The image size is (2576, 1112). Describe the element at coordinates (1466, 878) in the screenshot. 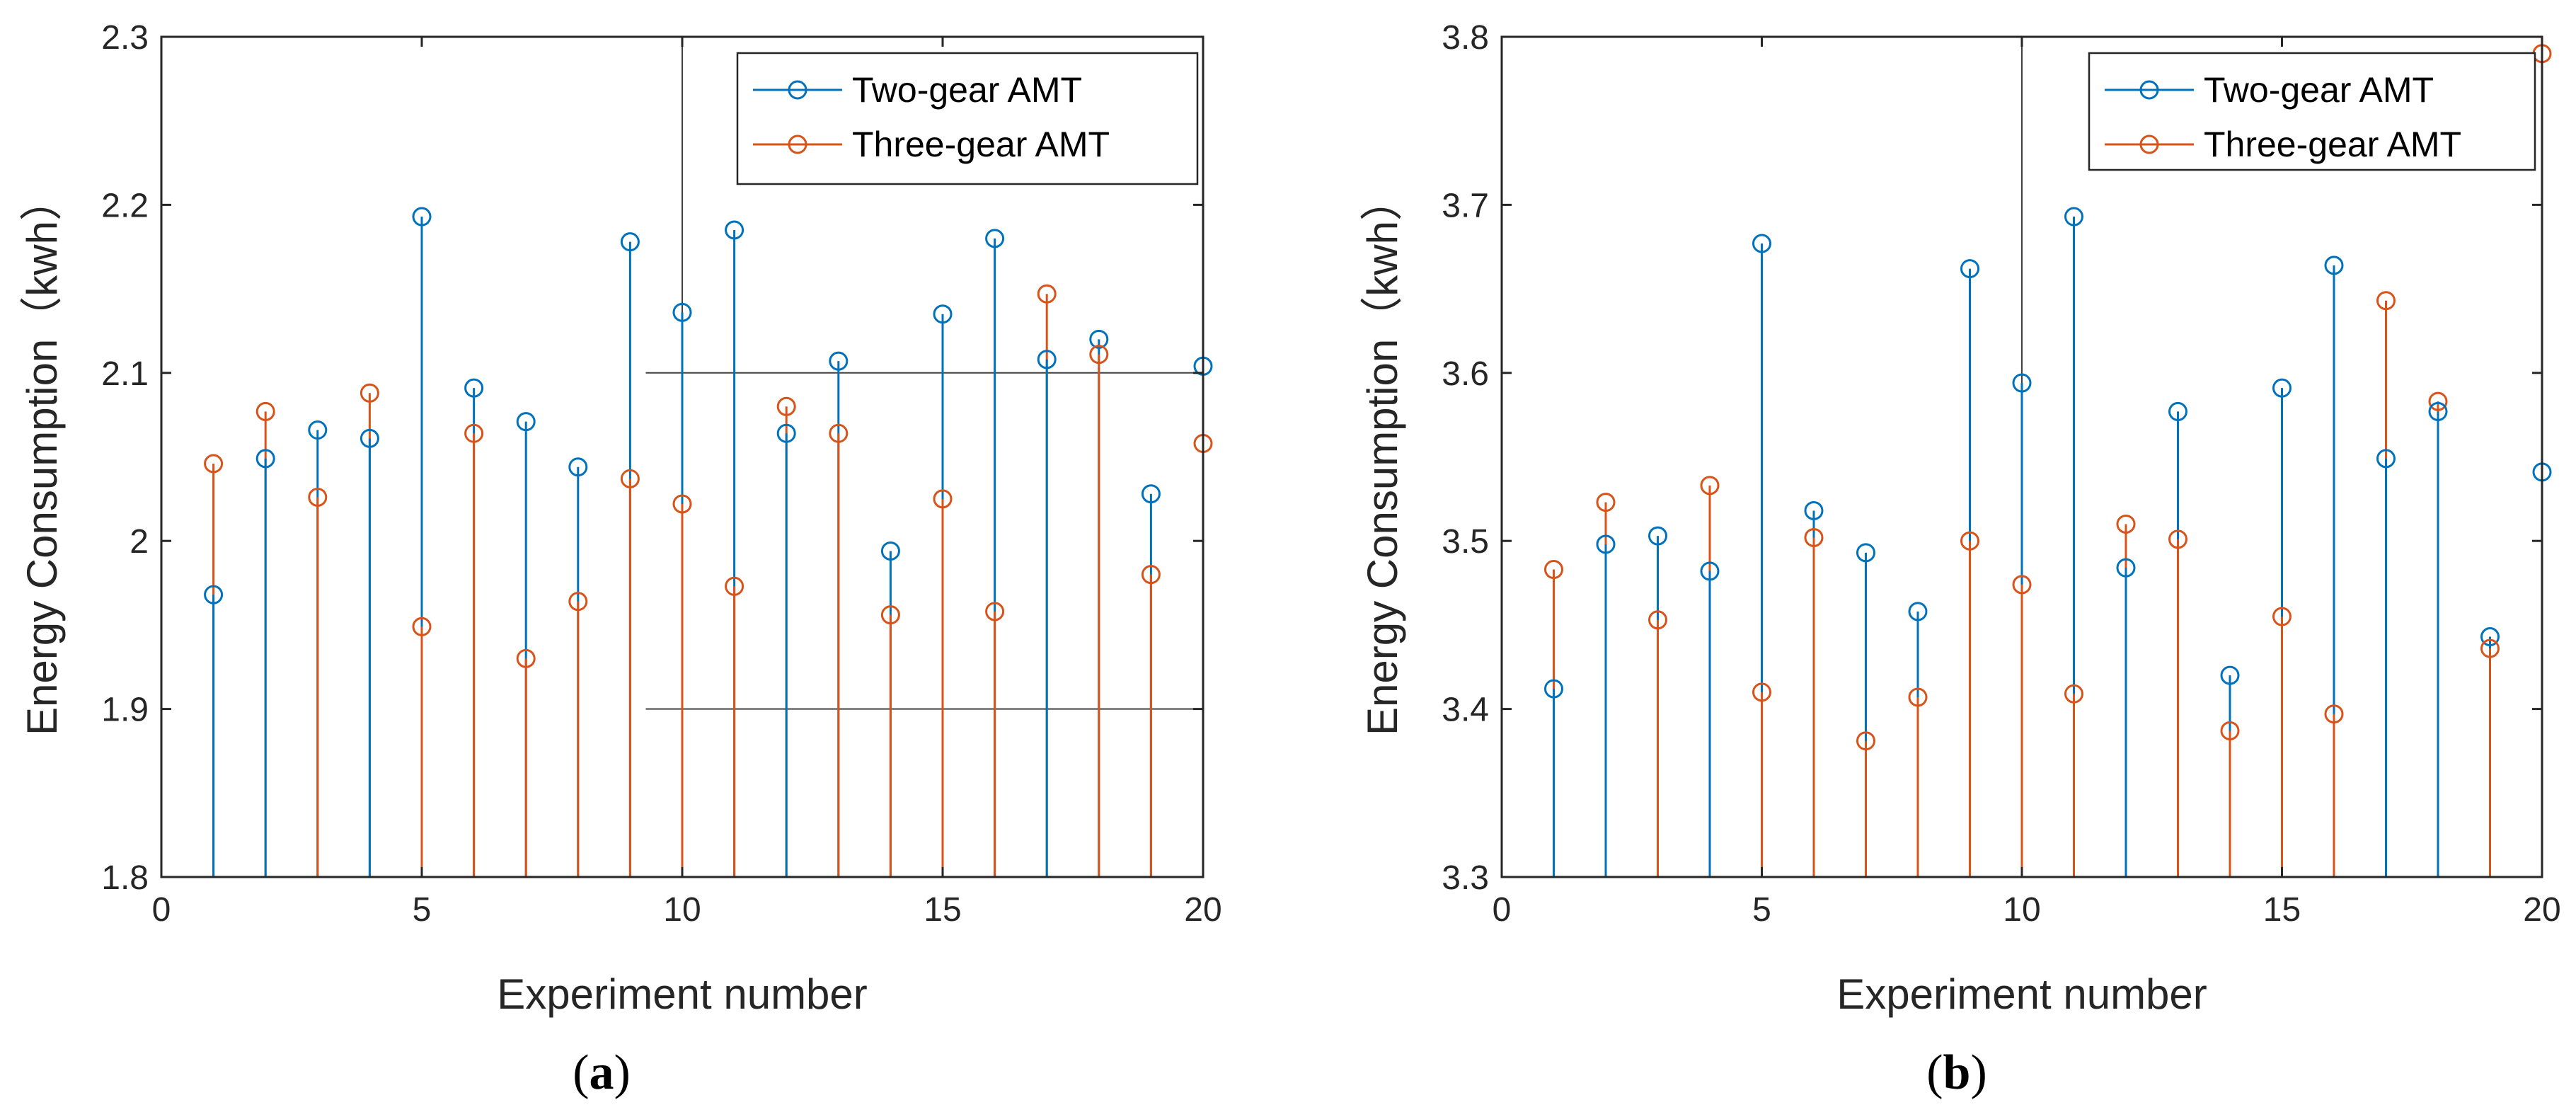

I see `y-tick-label: 3.3` at that location.